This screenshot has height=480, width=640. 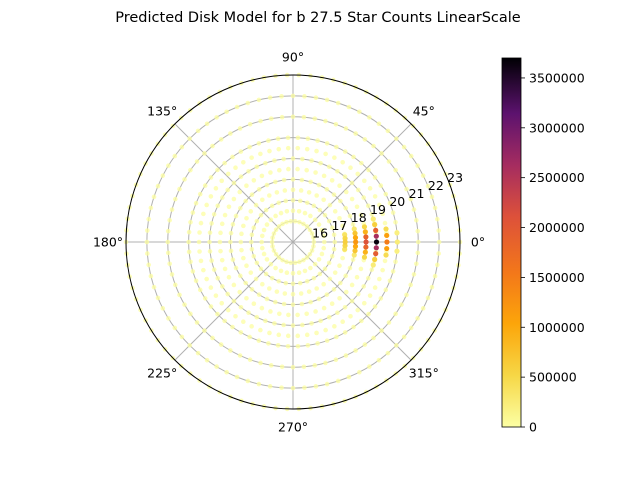 What do you see at coordinates (511, 242) in the screenshot?
I see `colorbar-gradient` at bounding box center [511, 242].